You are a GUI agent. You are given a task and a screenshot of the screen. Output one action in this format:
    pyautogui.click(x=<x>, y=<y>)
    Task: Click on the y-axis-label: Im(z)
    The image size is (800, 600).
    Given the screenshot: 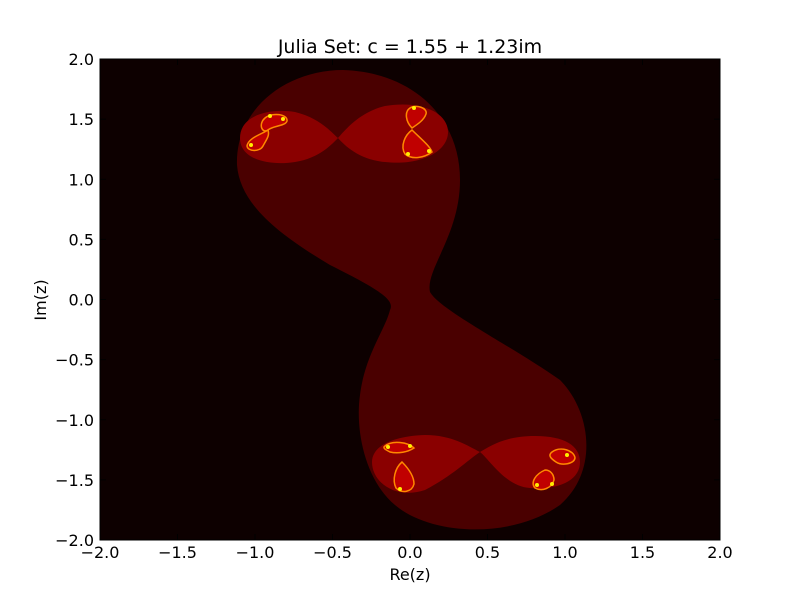 What is the action you would take?
    pyautogui.click(x=40, y=299)
    